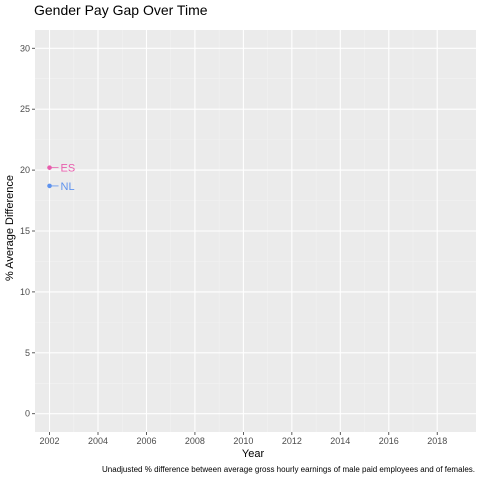 The image size is (480, 480). I want to click on x-tick-label: 2004, so click(98, 441).